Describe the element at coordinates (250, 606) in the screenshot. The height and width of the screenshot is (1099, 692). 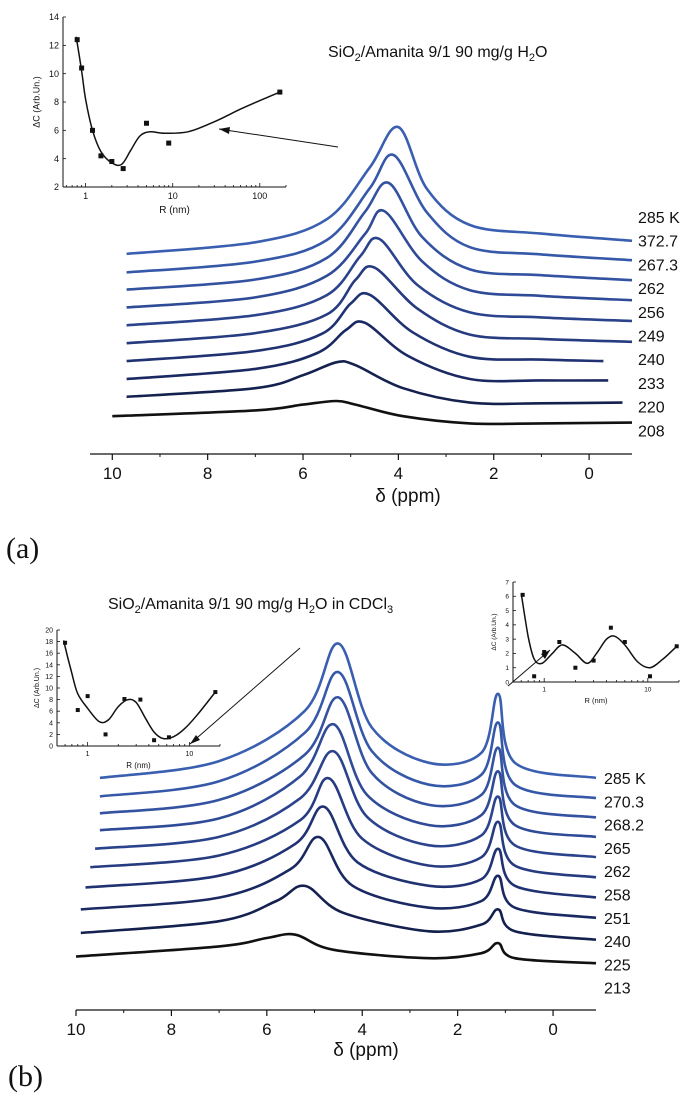
I see `panel-b-title: SiO2/Amanita 9/1 90 mg/g H2O in CDCl3` at that location.